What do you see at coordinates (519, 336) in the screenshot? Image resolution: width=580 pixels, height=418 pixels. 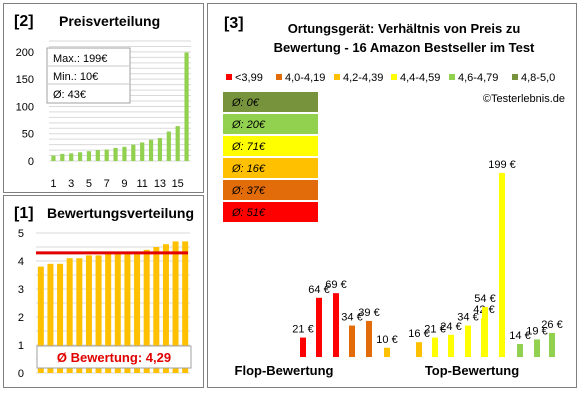 I see `price-data-label: 14 €` at bounding box center [519, 336].